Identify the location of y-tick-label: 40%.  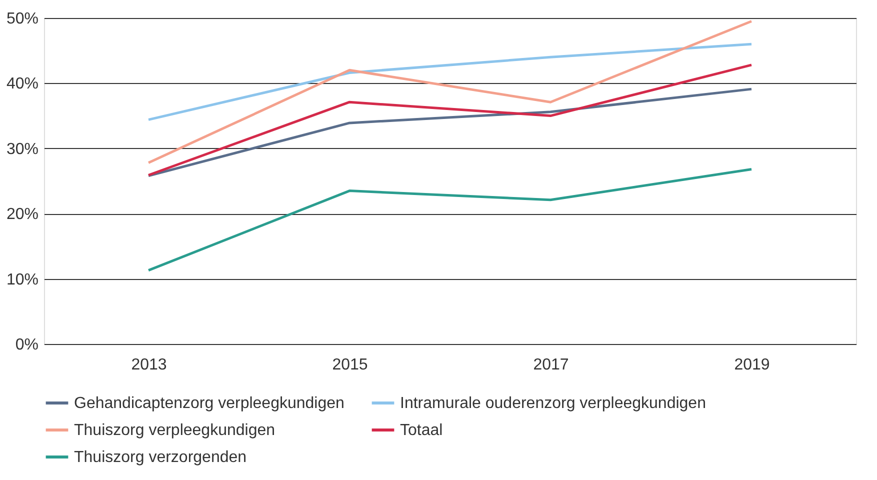
(22, 84).